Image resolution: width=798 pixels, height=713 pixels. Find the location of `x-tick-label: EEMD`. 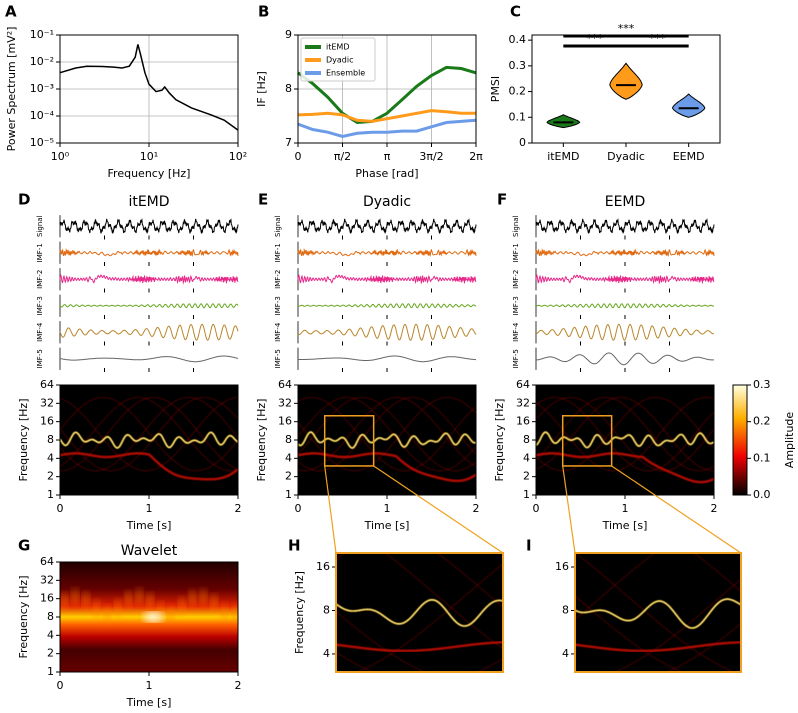

x-tick-label: EEMD is located at coordinates (689, 156).